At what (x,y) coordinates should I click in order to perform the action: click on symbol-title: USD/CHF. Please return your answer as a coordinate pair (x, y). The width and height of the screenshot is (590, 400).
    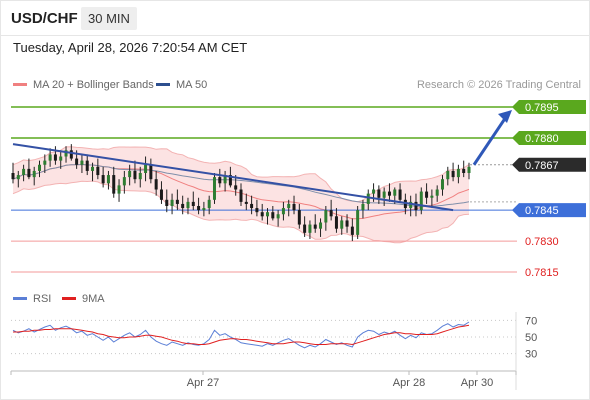
    Looking at the image, I should click on (44, 18).